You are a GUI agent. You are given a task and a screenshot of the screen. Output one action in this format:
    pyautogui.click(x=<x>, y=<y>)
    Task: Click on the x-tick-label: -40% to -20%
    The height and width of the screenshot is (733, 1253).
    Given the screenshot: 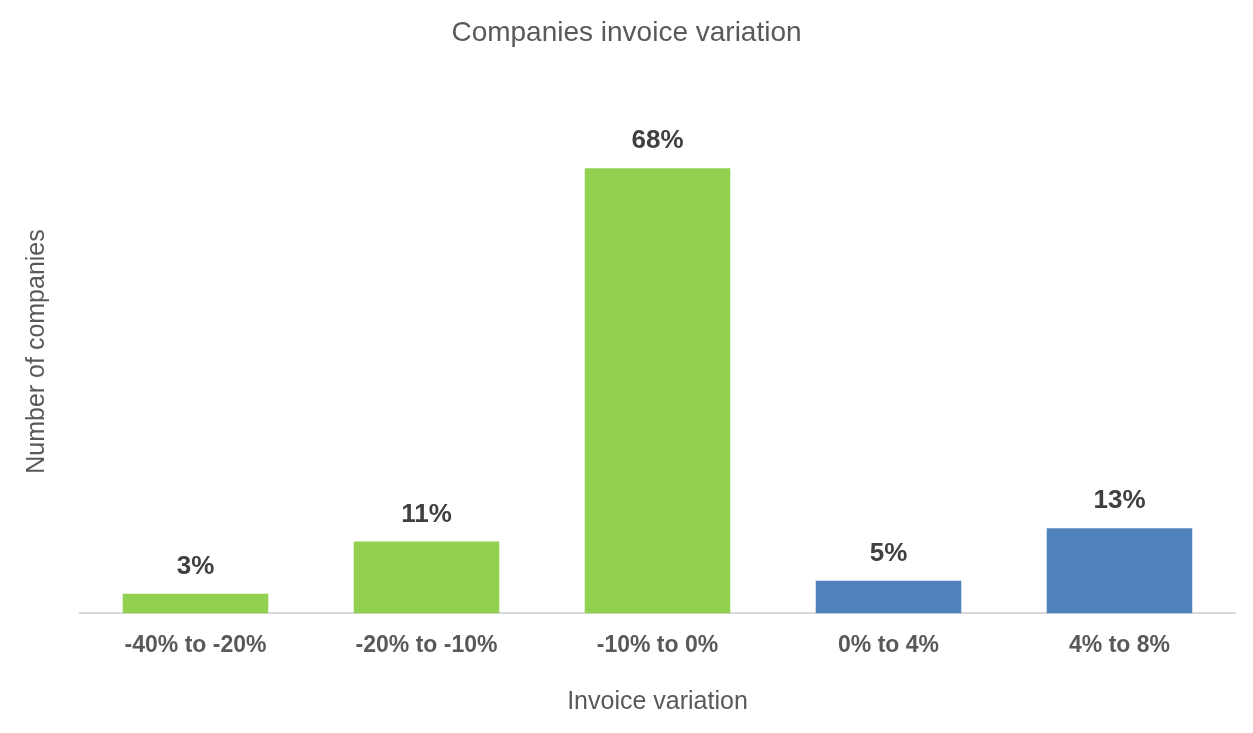 What is the action you would take?
    pyautogui.click(x=195, y=643)
    